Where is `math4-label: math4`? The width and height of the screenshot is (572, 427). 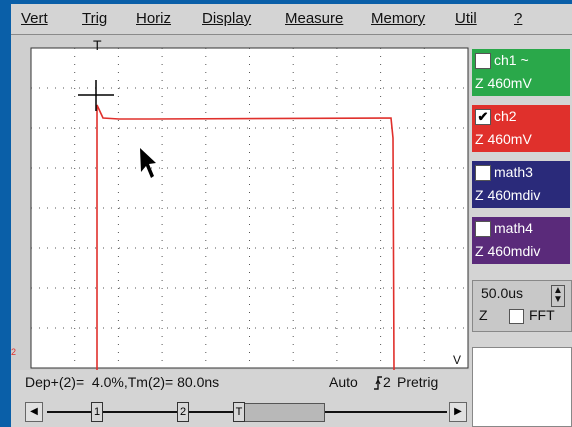 math4-label: math4 is located at coordinates (513, 228).